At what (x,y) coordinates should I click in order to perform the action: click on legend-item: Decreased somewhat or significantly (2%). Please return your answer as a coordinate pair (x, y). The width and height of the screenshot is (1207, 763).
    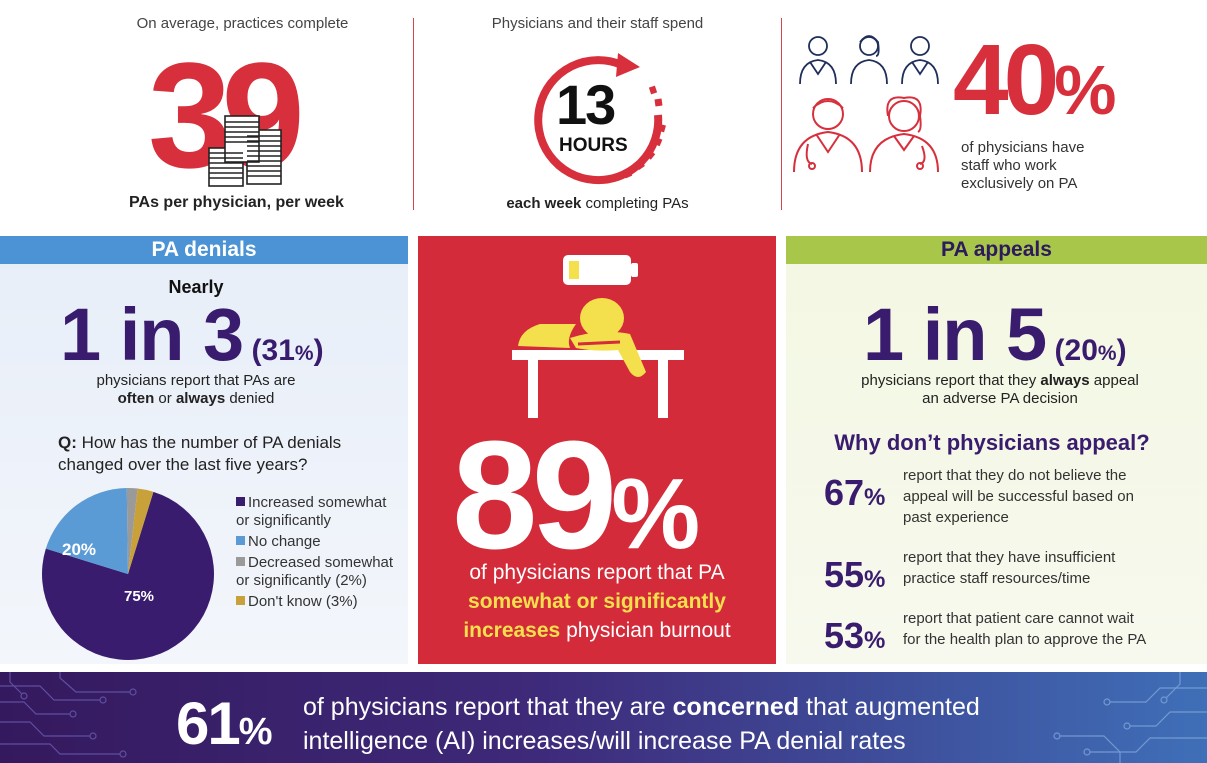
    Looking at the image, I should click on (316, 572).